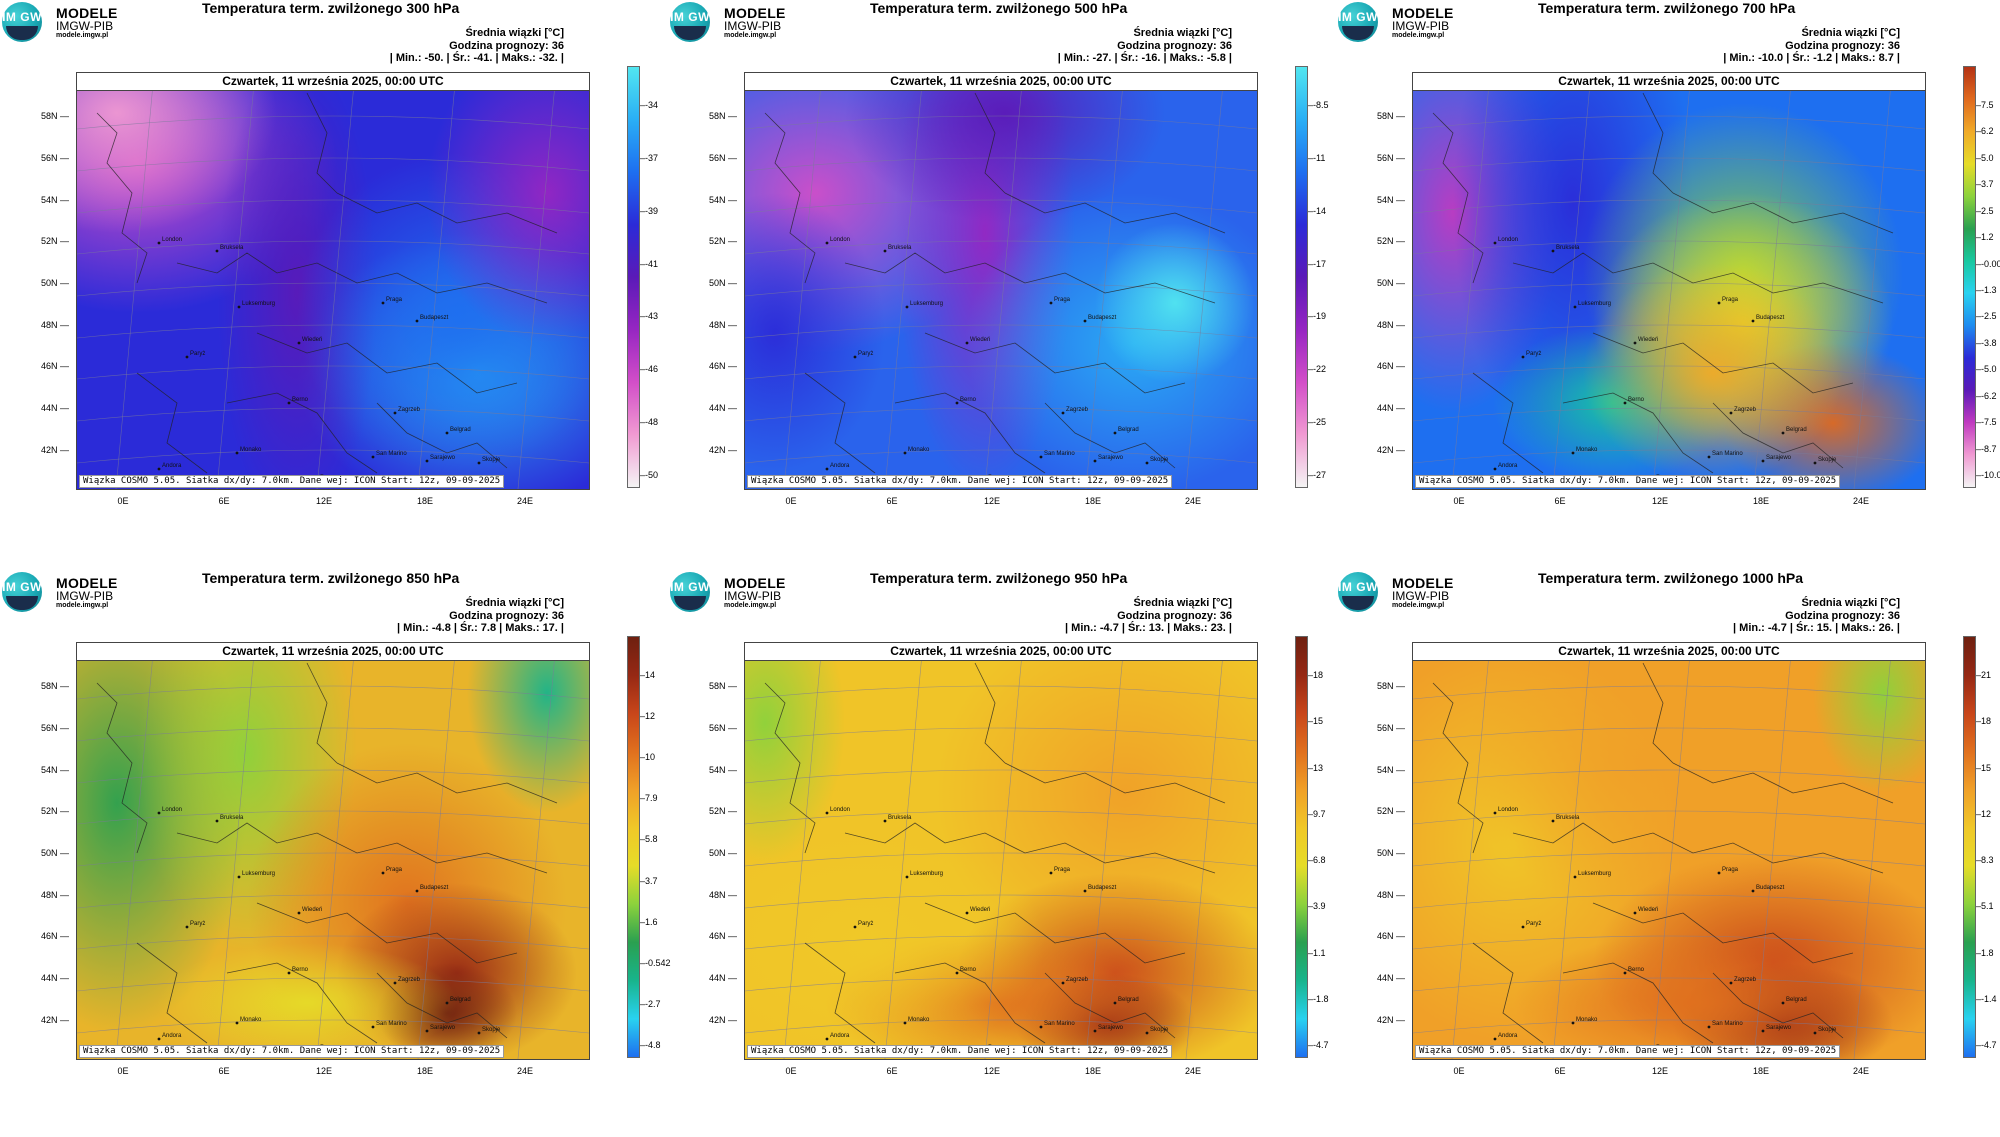  Describe the element at coordinates (224, 1071) in the screenshot. I see `longitude-label: 6E` at that location.